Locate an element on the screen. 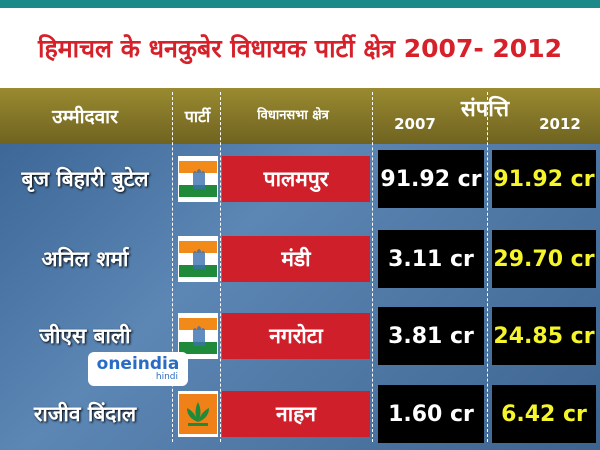  candidate-name: बृज बिहारी बुटेल is located at coordinates (85, 179).